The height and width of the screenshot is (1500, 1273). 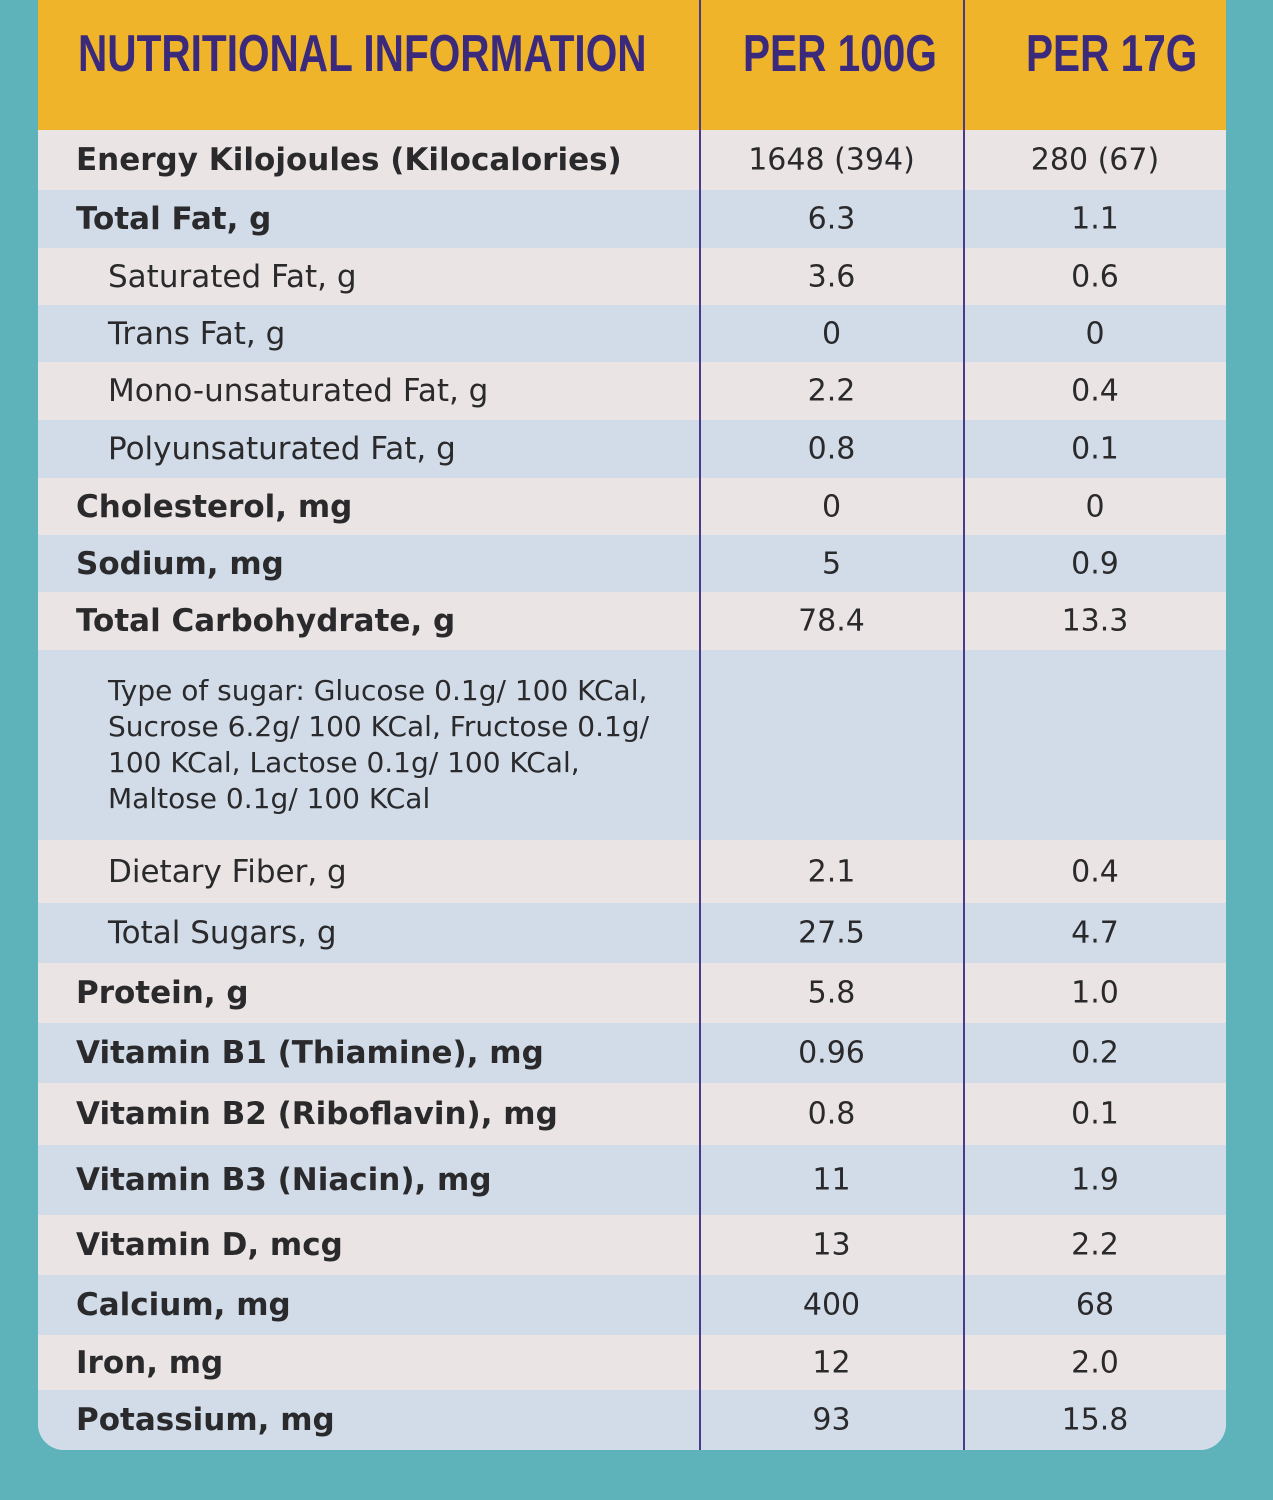 I want to click on value-per-17g: 0.2, so click(x=1095, y=1053).